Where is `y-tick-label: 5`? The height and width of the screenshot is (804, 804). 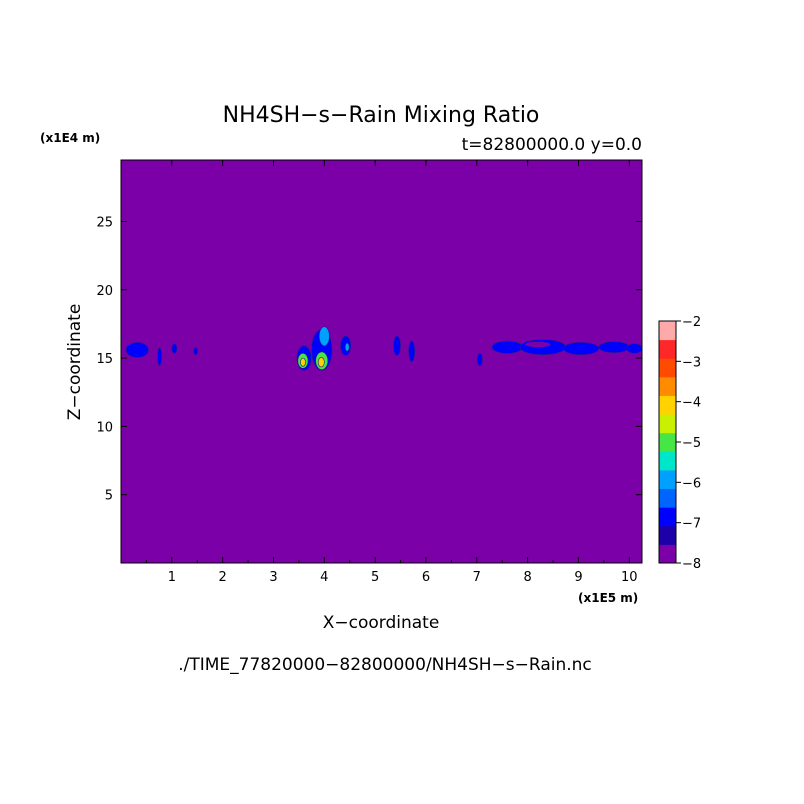
y-tick-label: 5 is located at coordinates (109, 496).